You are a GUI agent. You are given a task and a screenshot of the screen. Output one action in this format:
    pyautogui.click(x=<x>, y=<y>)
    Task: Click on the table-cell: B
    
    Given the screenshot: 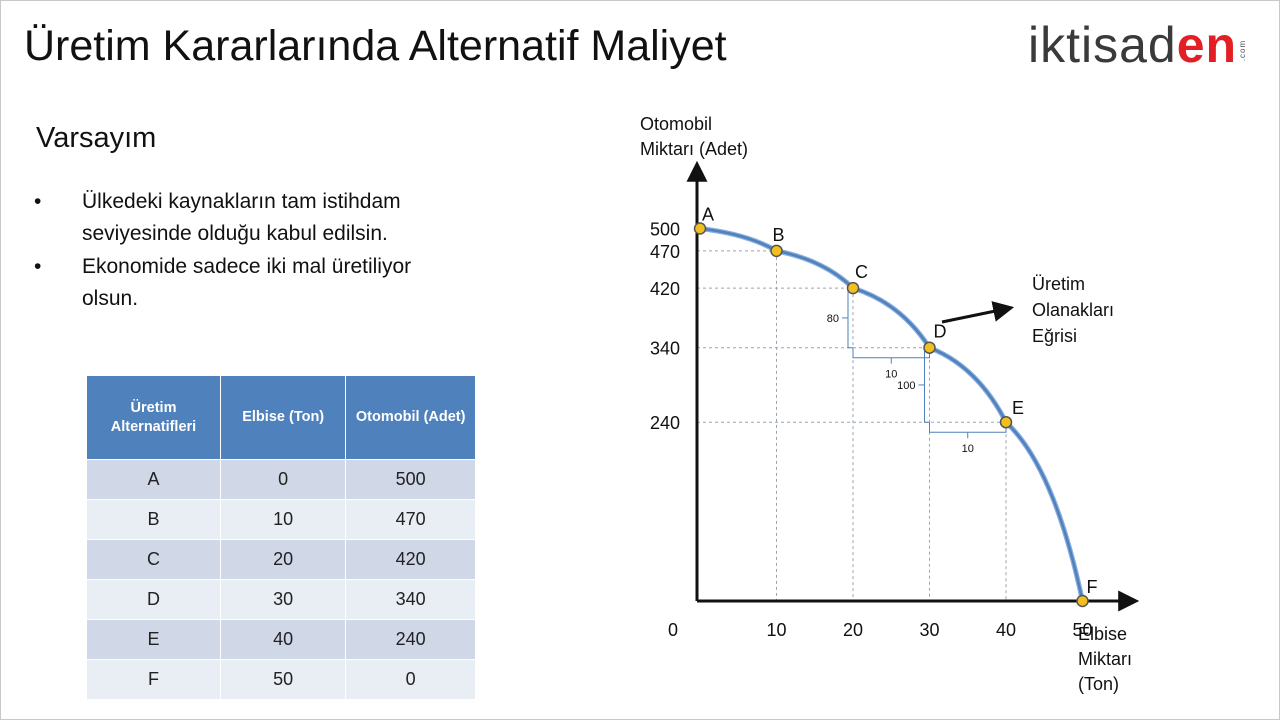 What is the action you would take?
    pyautogui.click(x=153, y=519)
    